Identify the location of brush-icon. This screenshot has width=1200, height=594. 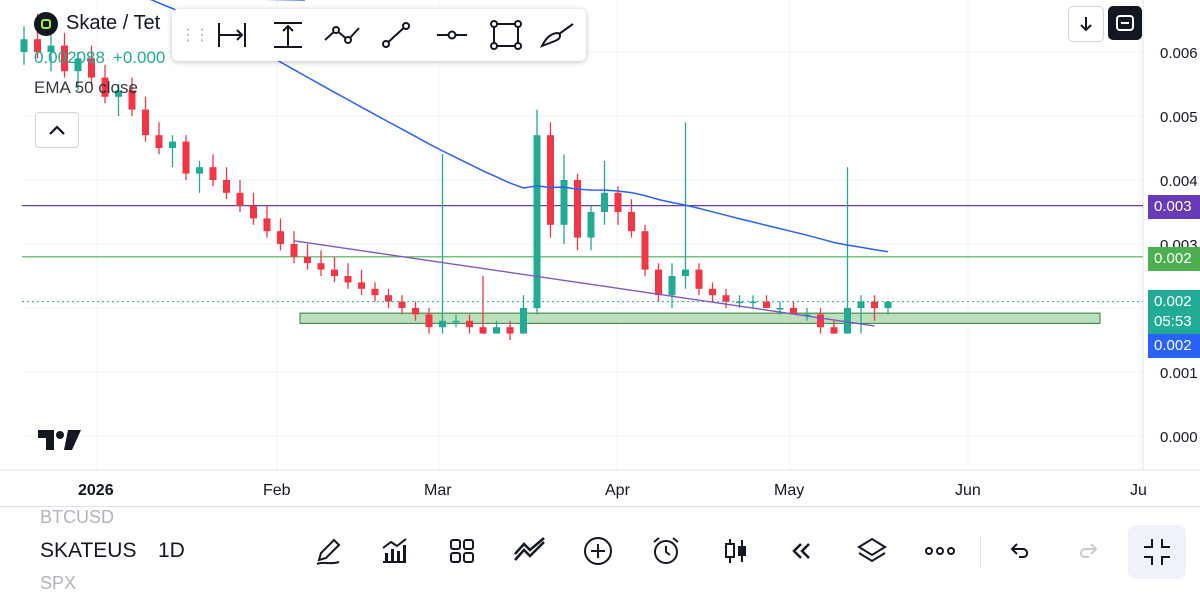
(558, 35).